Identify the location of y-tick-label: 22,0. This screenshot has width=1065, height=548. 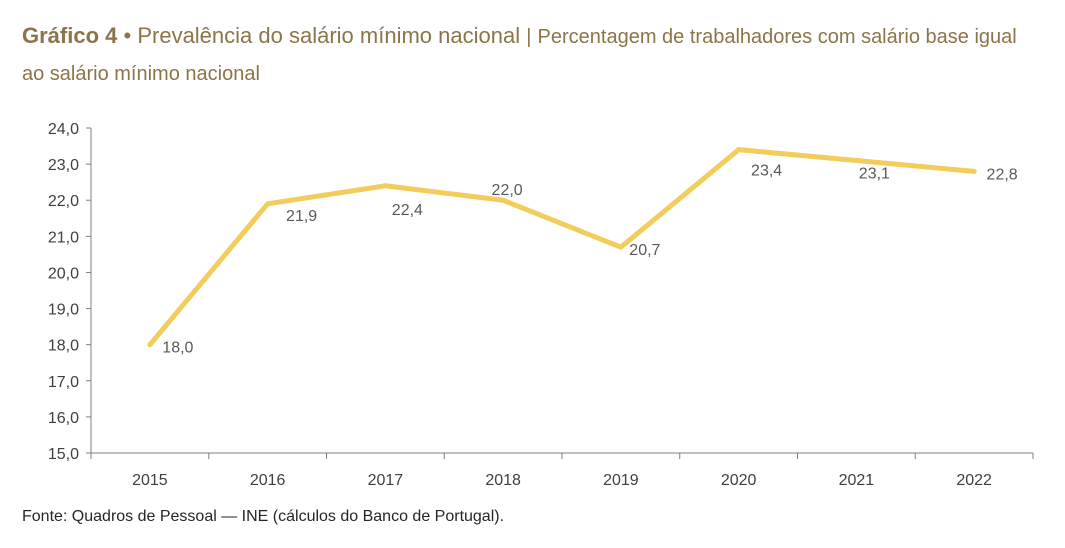
(63, 201).